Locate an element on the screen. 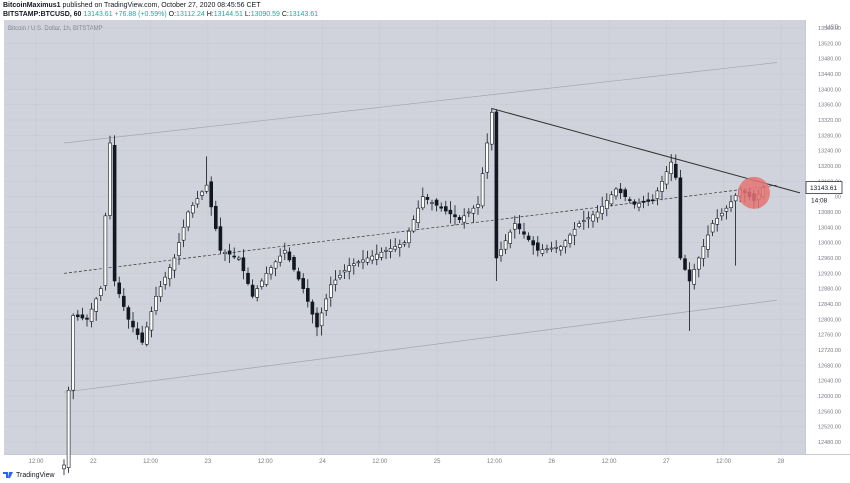 Image resolution: width=850 pixels, height=483 pixels. symbol: BITSTAMP:BTCUSD, 60 is located at coordinates (42, 14).